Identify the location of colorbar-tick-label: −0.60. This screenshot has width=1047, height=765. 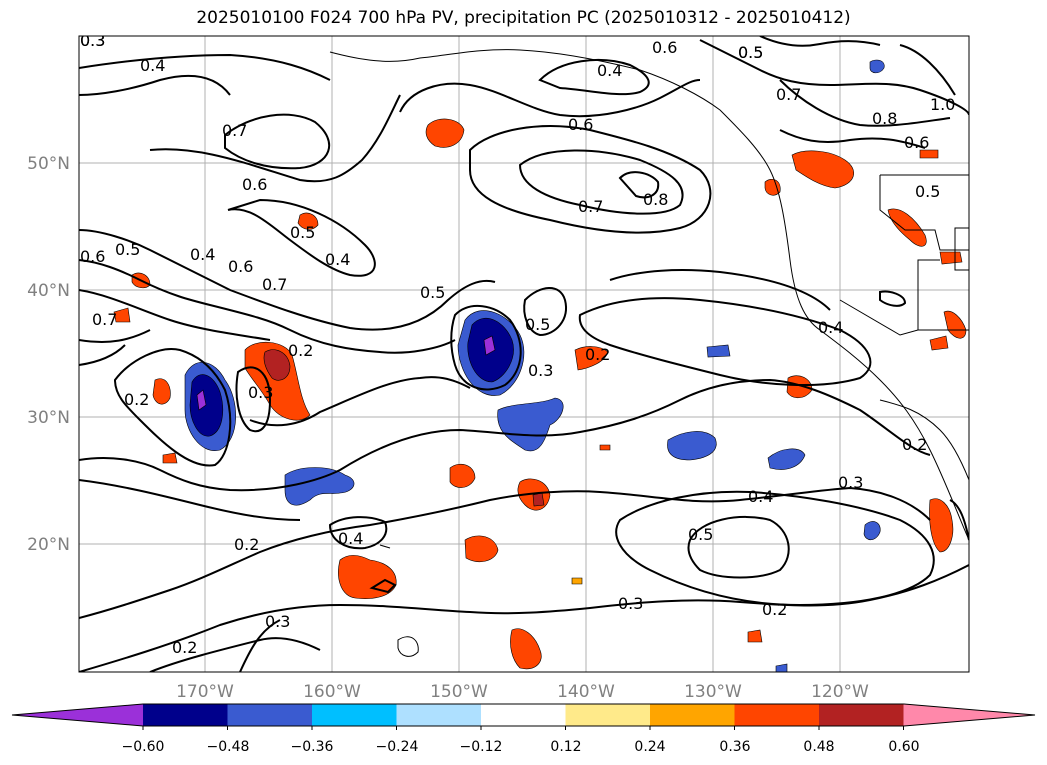
(143, 747).